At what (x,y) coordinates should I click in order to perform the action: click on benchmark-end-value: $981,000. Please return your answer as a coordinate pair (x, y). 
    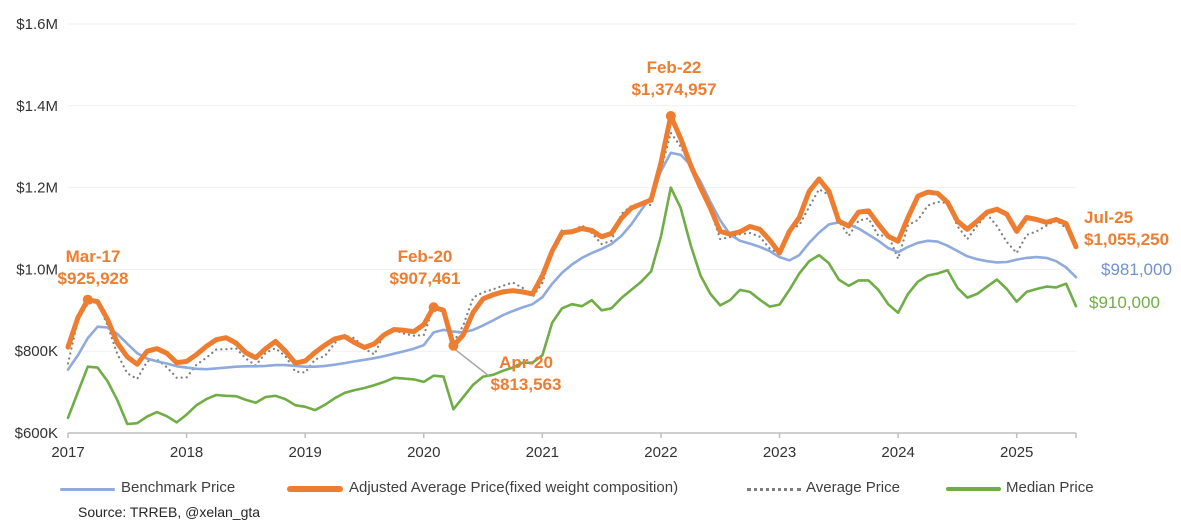
    Looking at the image, I should click on (1136, 269).